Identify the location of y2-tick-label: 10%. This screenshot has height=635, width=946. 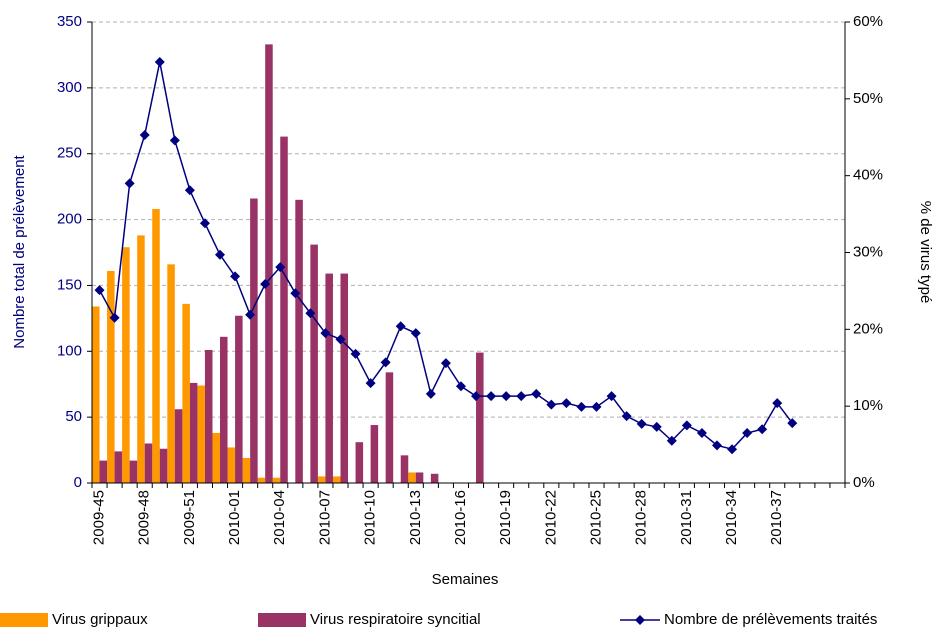
(868, 405).